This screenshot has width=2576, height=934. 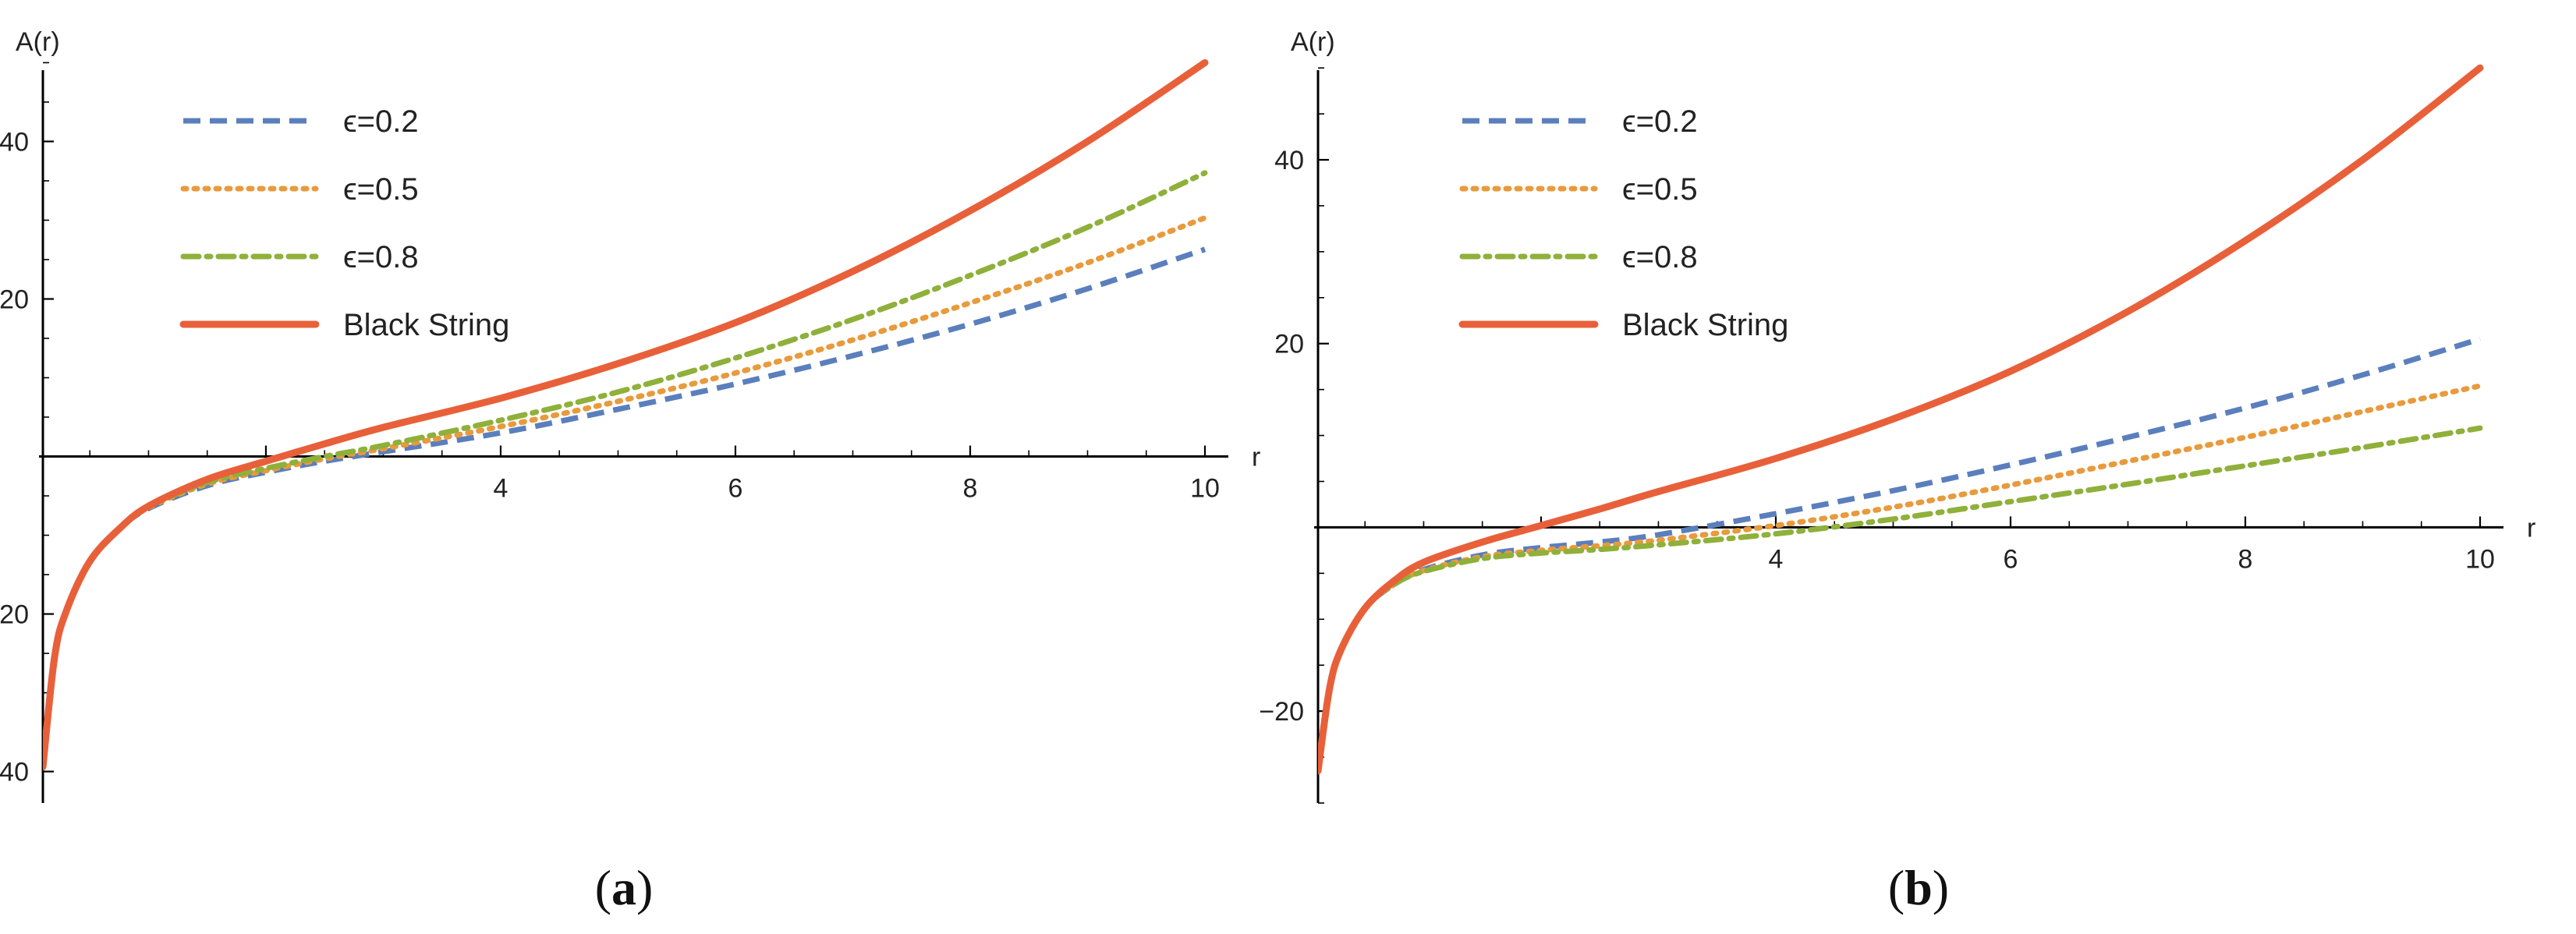 I want to click on panel-caption-letter: b, so click(x=1919, y=887).